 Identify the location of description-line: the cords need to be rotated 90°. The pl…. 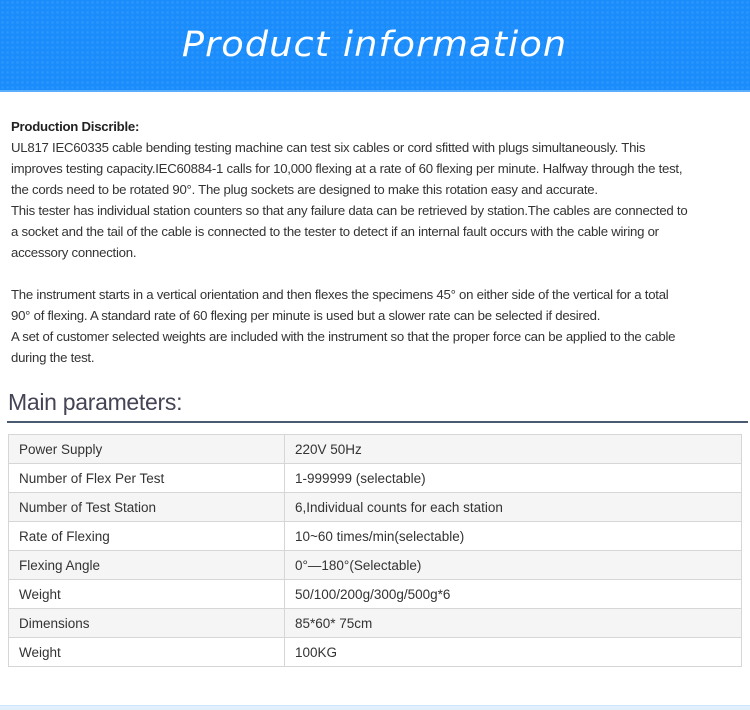
(304, 189).